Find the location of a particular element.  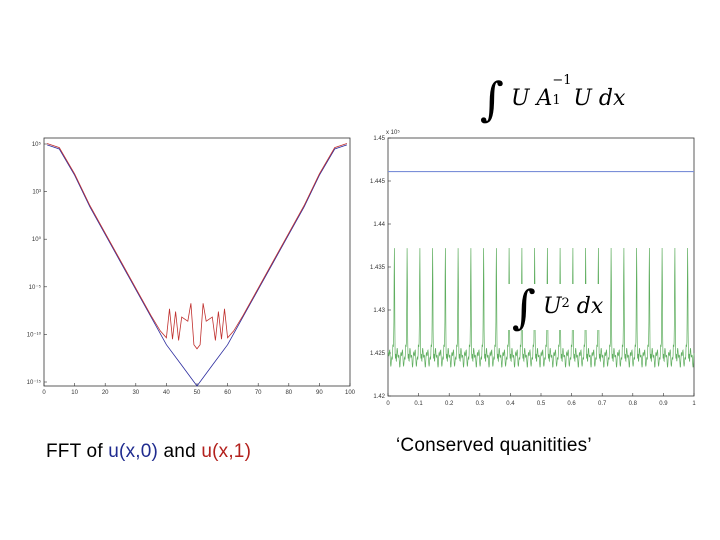

x-tick-label: 1 is located at coordinates (694, 404).